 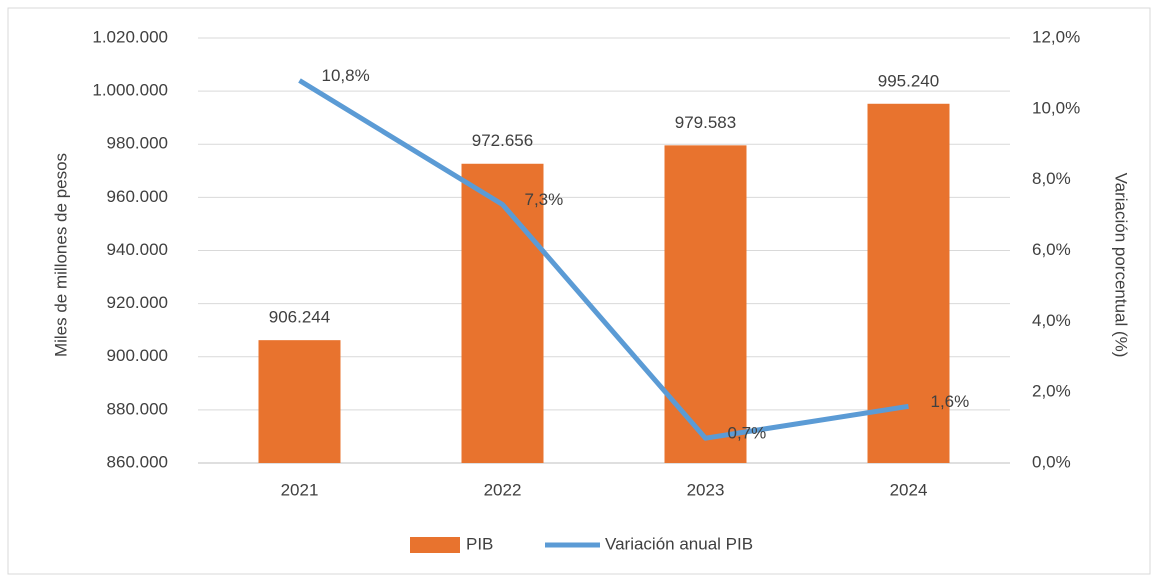 What do you see at coordinates (137, 355) in the screenshot?
I see `y-tick-label: 900.000` at bounding box center [137, 355].